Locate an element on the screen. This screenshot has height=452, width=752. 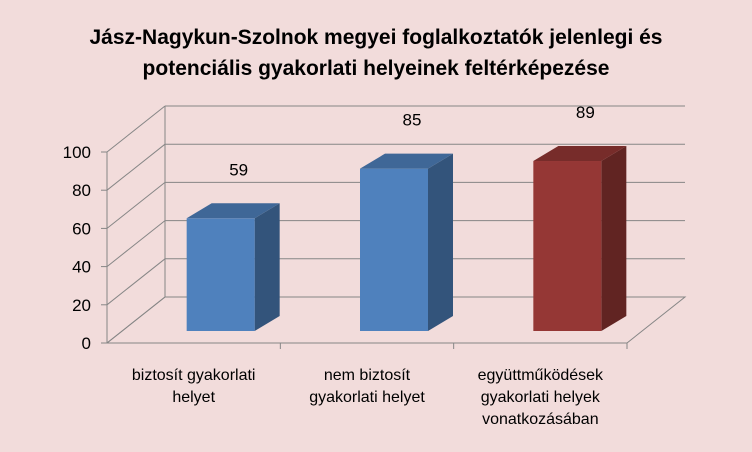
category-label-1-line-0: nem biztosít is located at coordinates (367, 375).